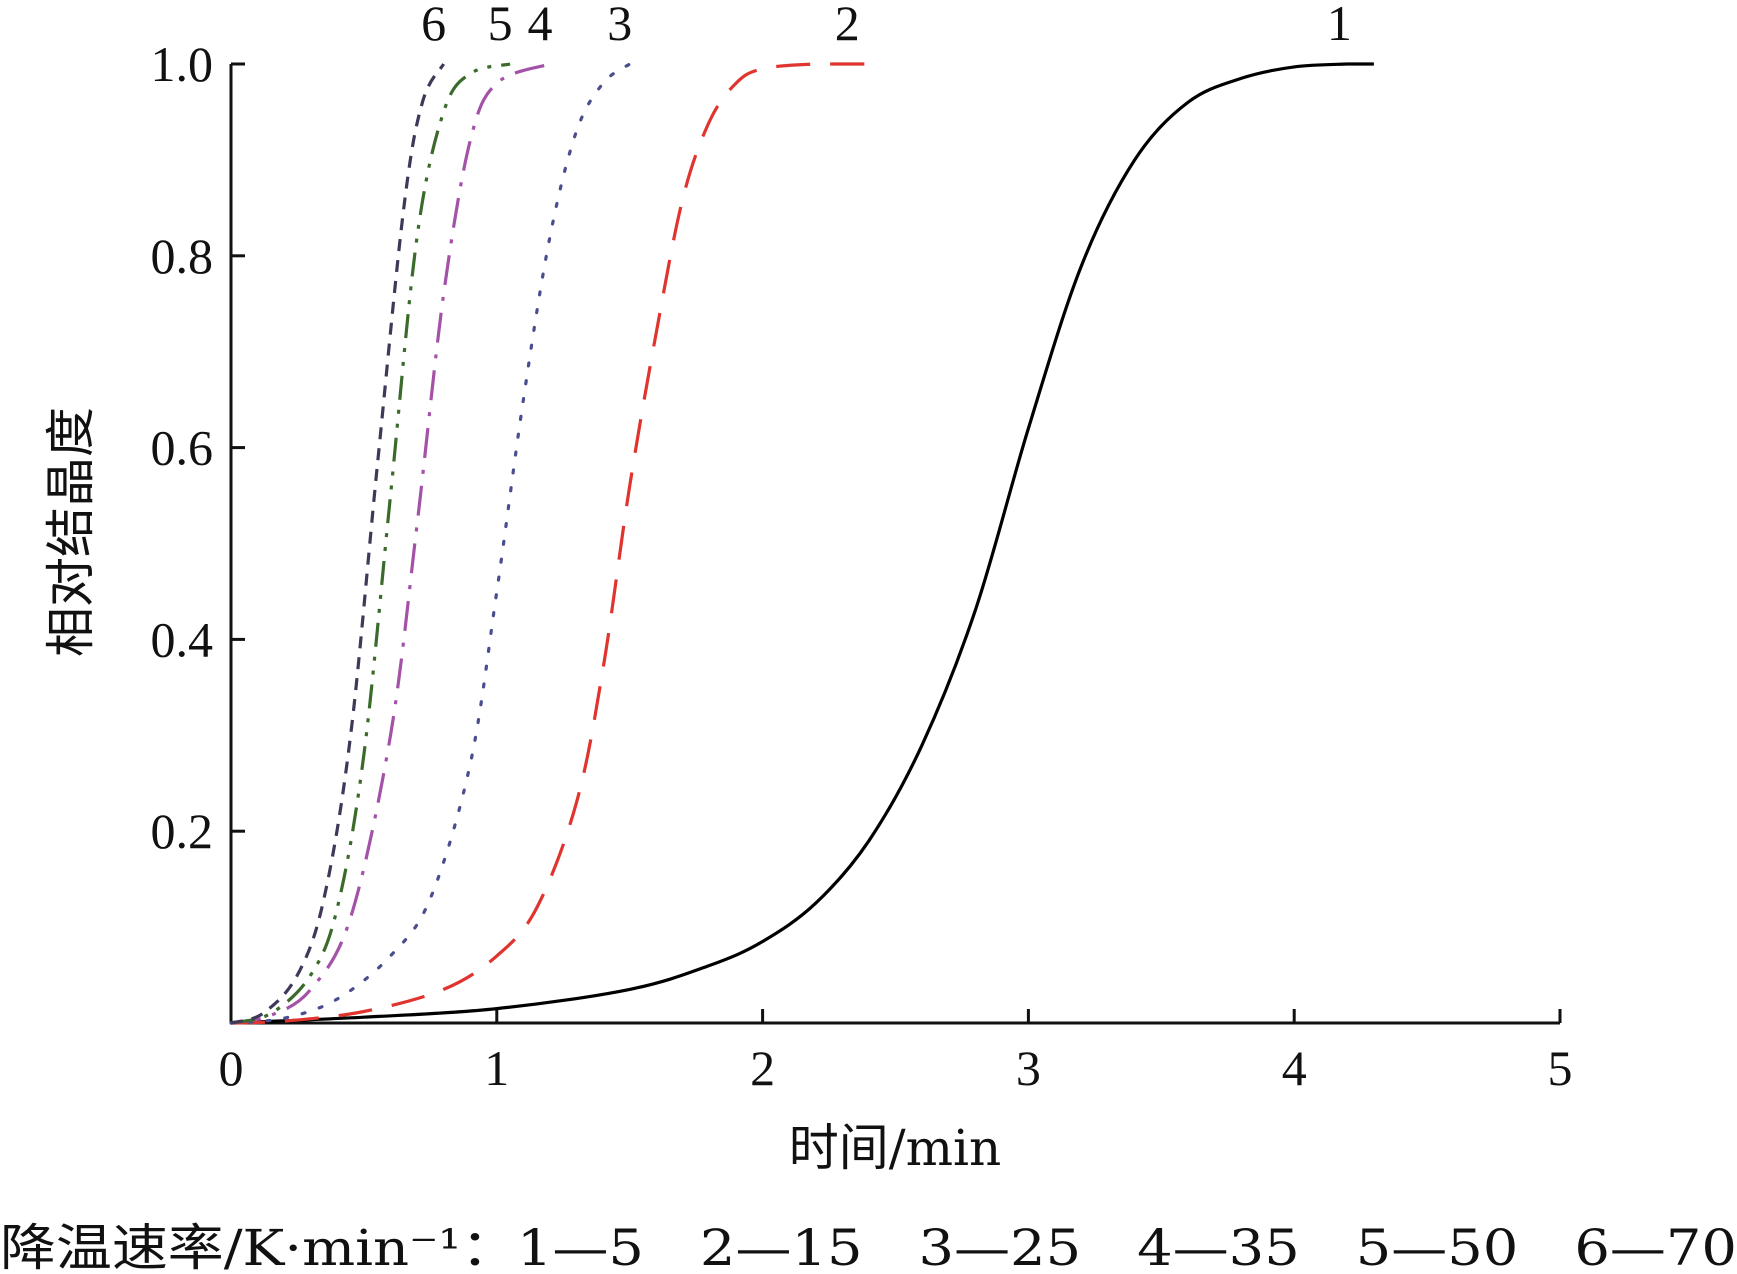 Image resolution: width=1737 pixels, height=1274 pixels. Describe the element at coordinates (338, 544) in the screenshot. I see `series-6-line` at that location.